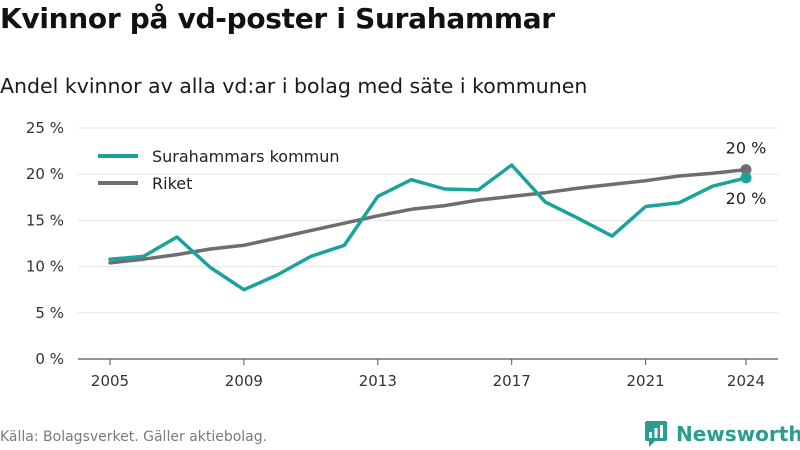 The height and width of the screenshot is (450, 800). Describe the element at coordinates (645, 381) in the screenshot. I see `x-tick-label: 2021` at that location.